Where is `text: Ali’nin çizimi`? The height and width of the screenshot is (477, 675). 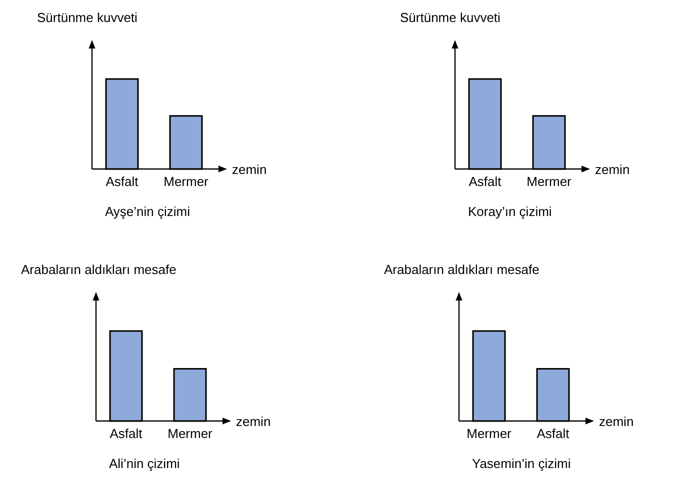
text: Ali’nin çizimi is located at coordinates (144, 463).